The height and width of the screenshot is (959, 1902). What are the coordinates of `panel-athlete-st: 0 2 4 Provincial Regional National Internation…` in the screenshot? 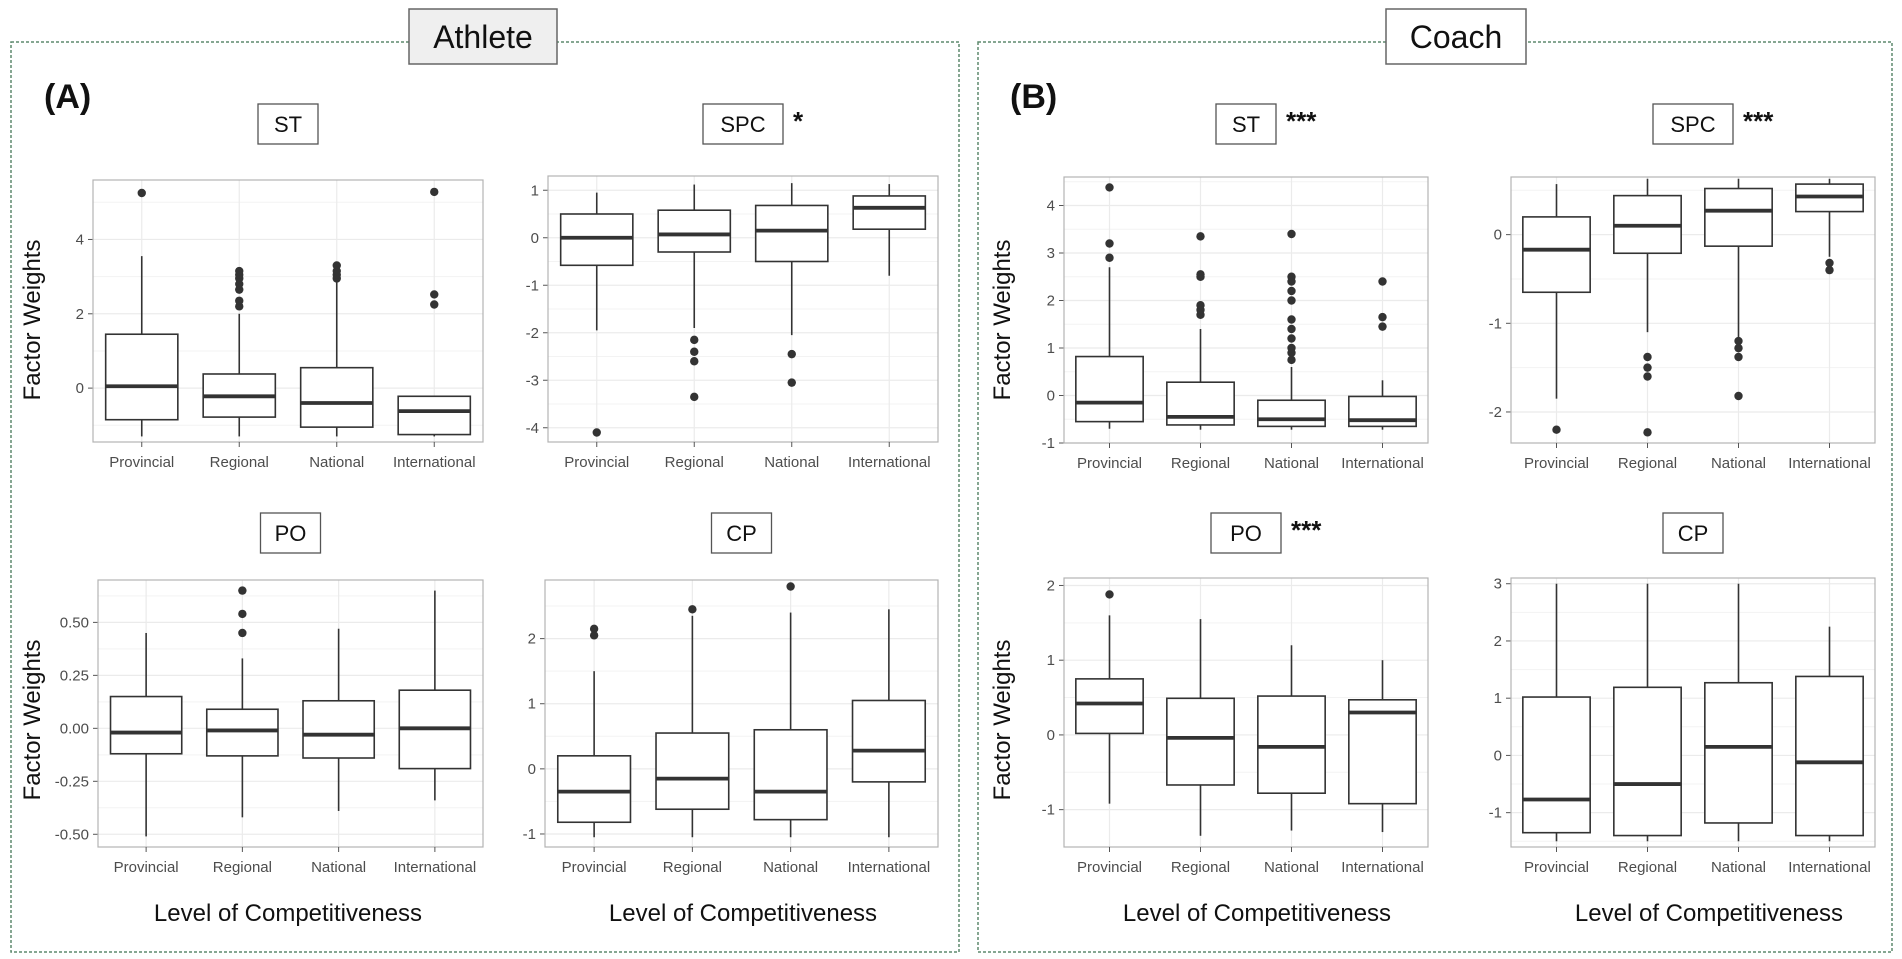 It's located at (280, 287).